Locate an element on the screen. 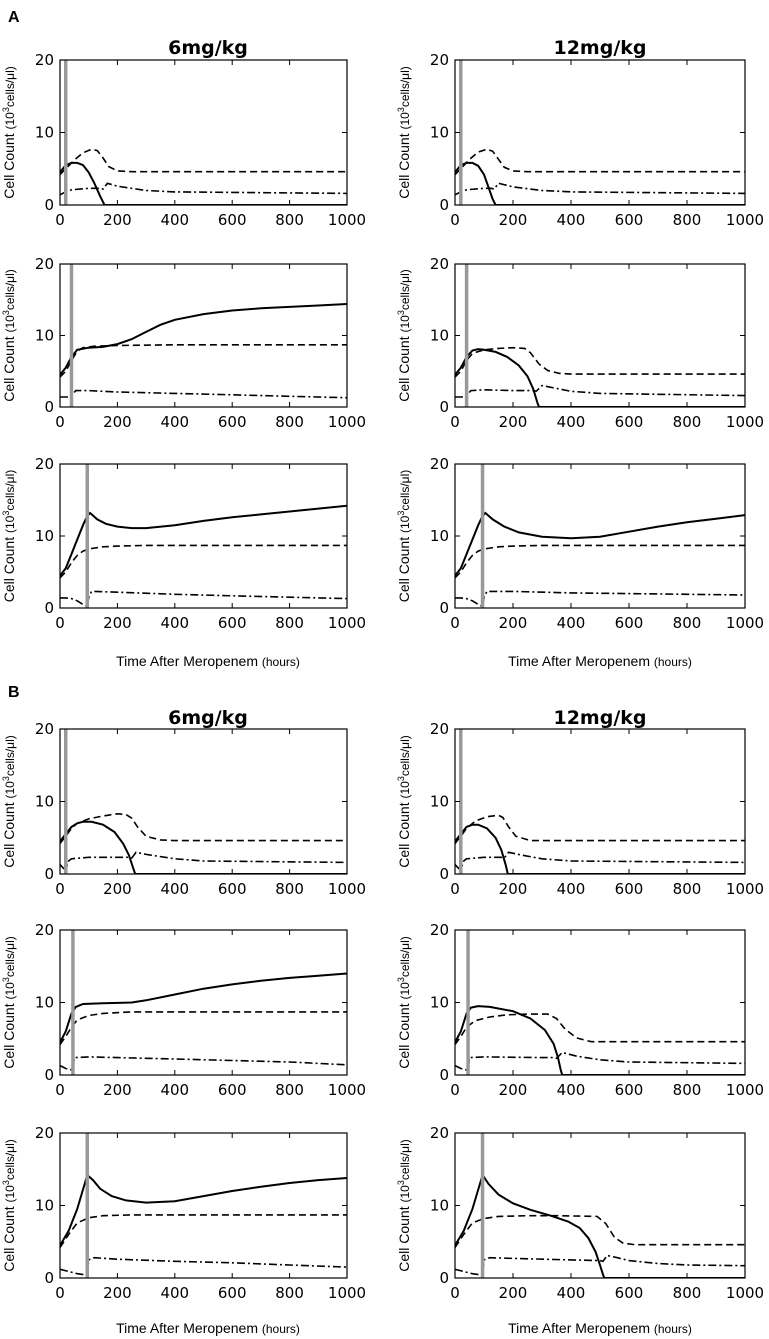 The image size is (769, 1339). plot-a-right-r1-series is located at coordinates (600, 176).